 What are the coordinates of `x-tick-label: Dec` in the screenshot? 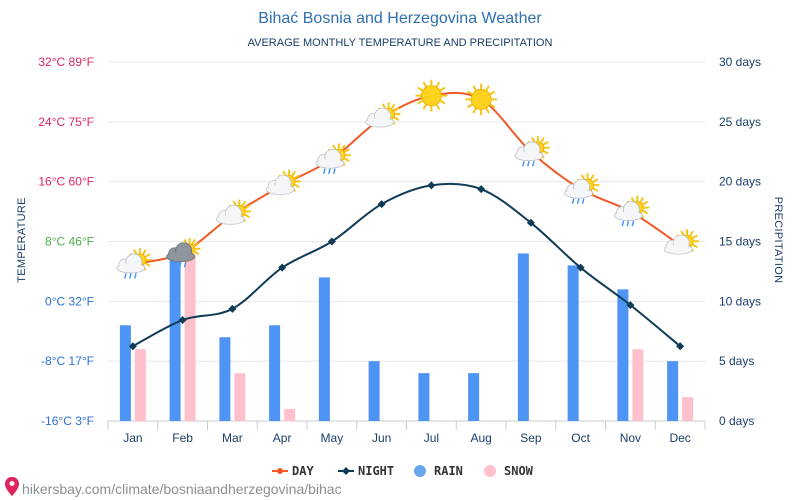 It's located at (679, 438).